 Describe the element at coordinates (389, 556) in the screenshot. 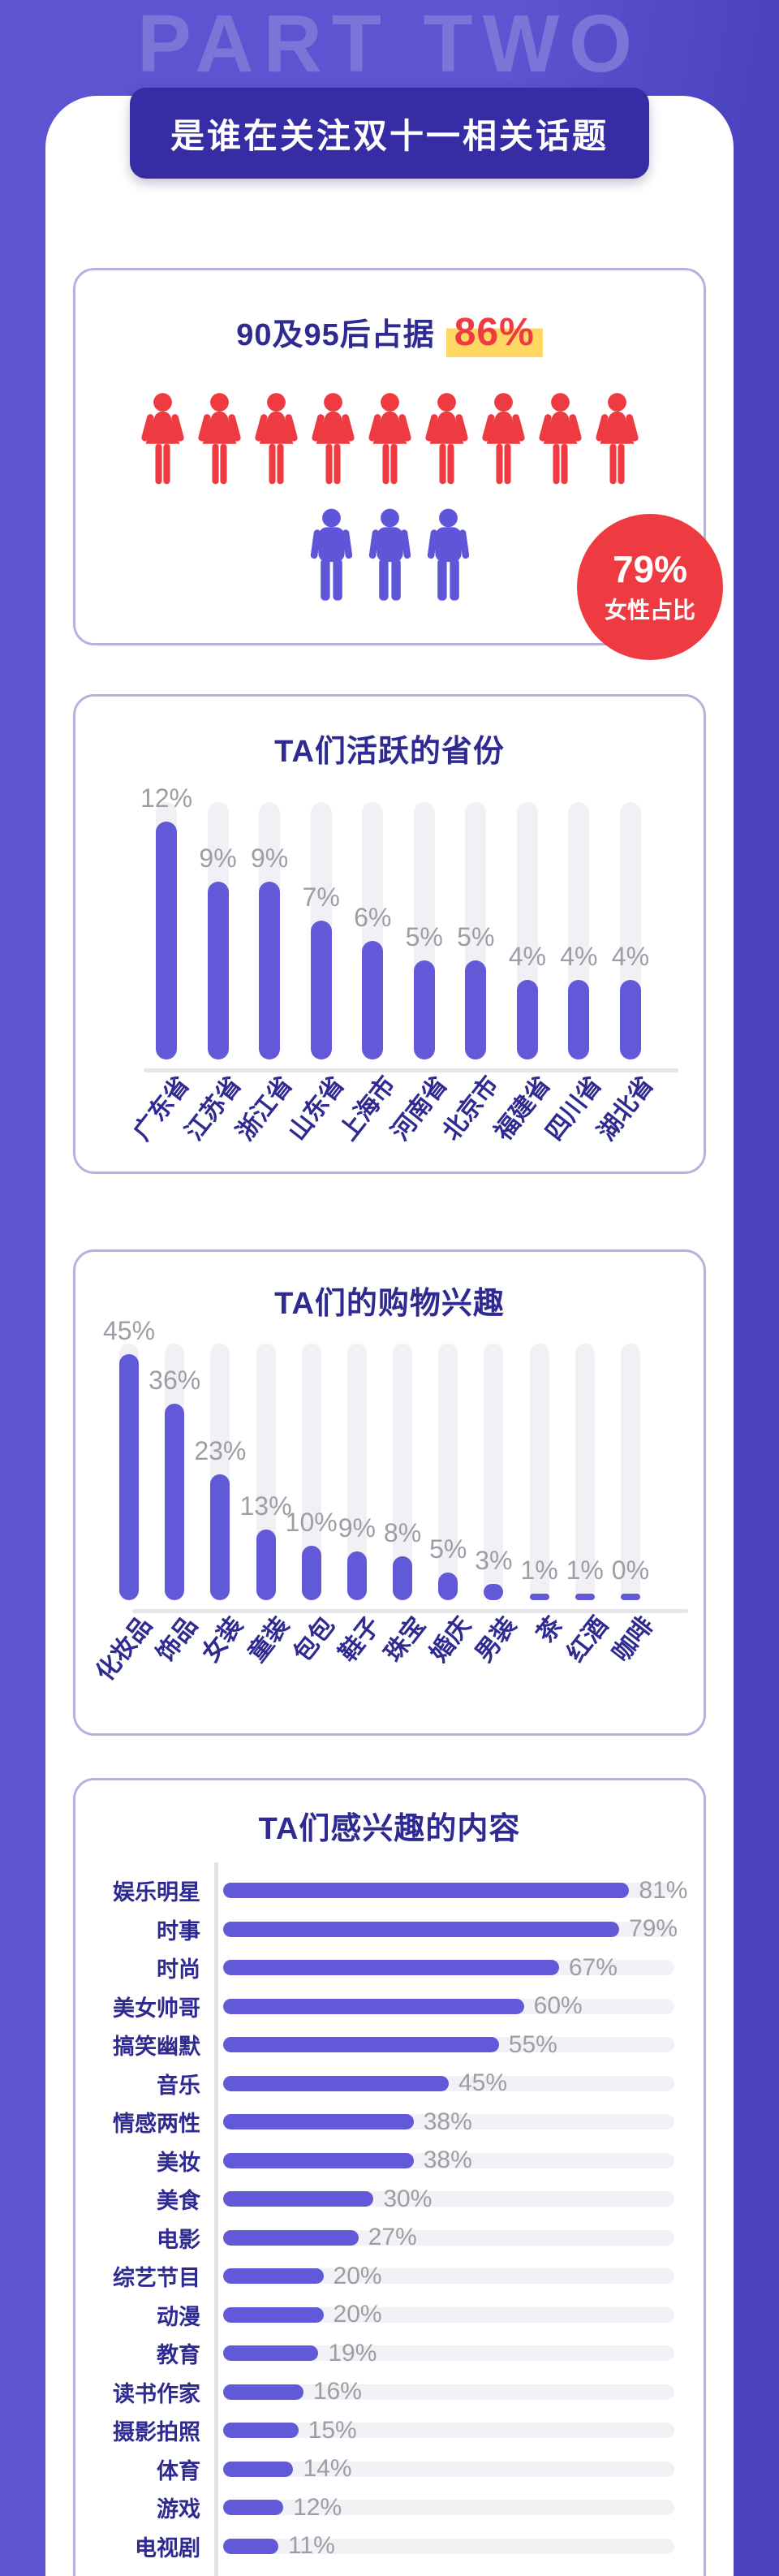

I see `male-icons-row` at that location.